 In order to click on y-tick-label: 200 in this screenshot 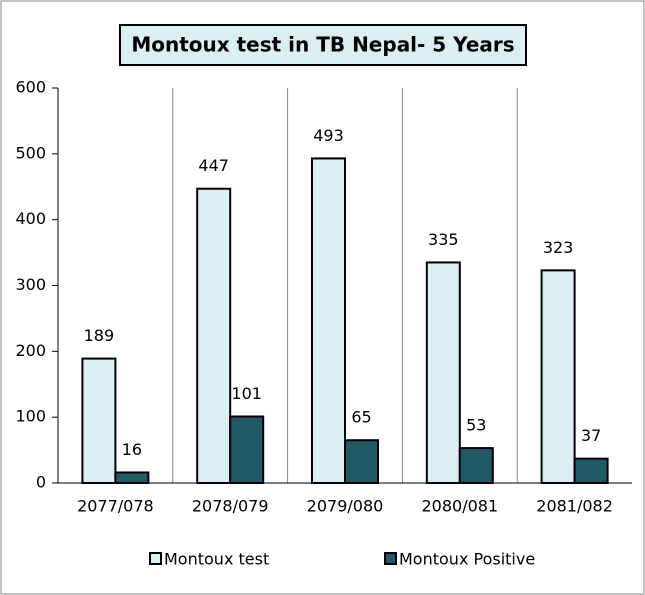, I will do `click(30, 350)`.